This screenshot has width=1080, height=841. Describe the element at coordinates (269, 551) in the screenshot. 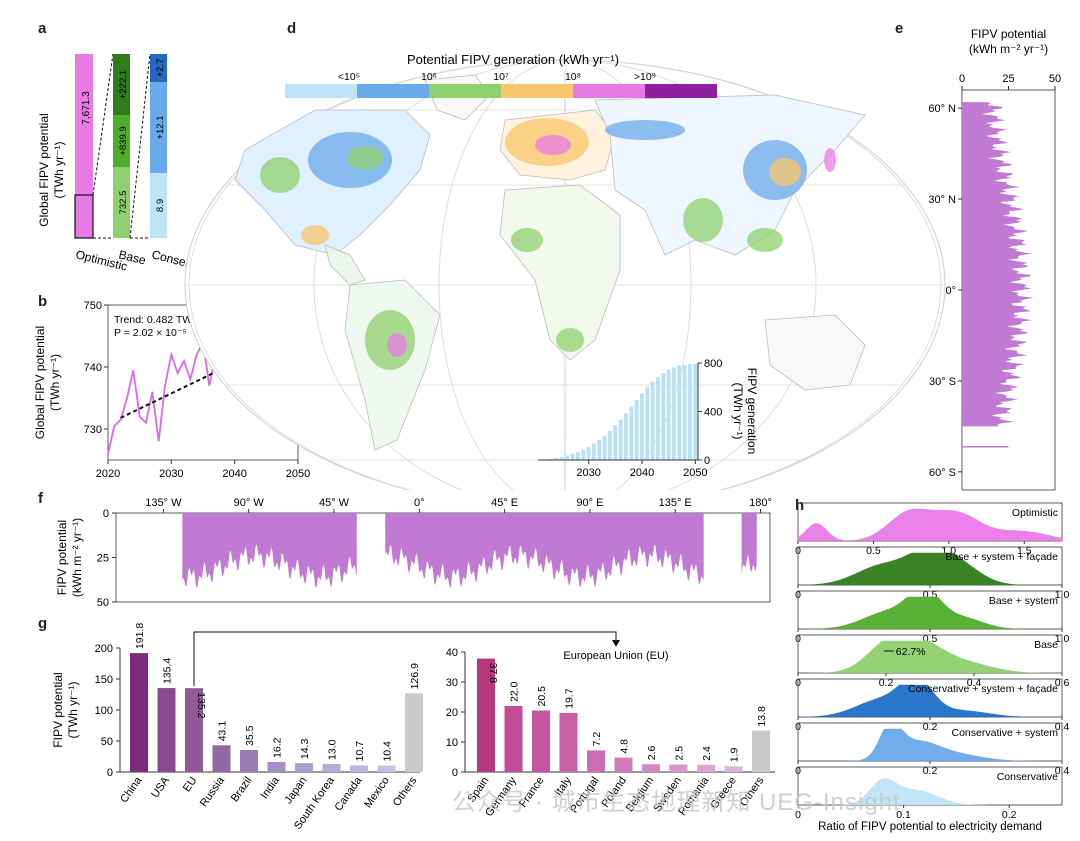

I see `f-profile-americas` at that location.